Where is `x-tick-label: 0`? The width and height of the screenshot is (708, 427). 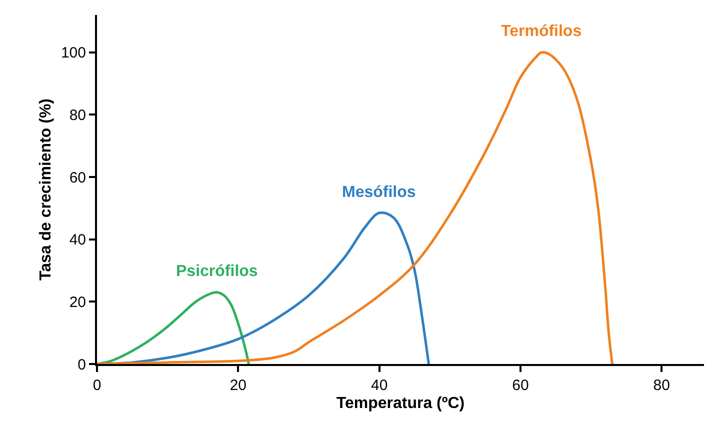 x-tick-label: 0 is located at coordinates (97, 385).